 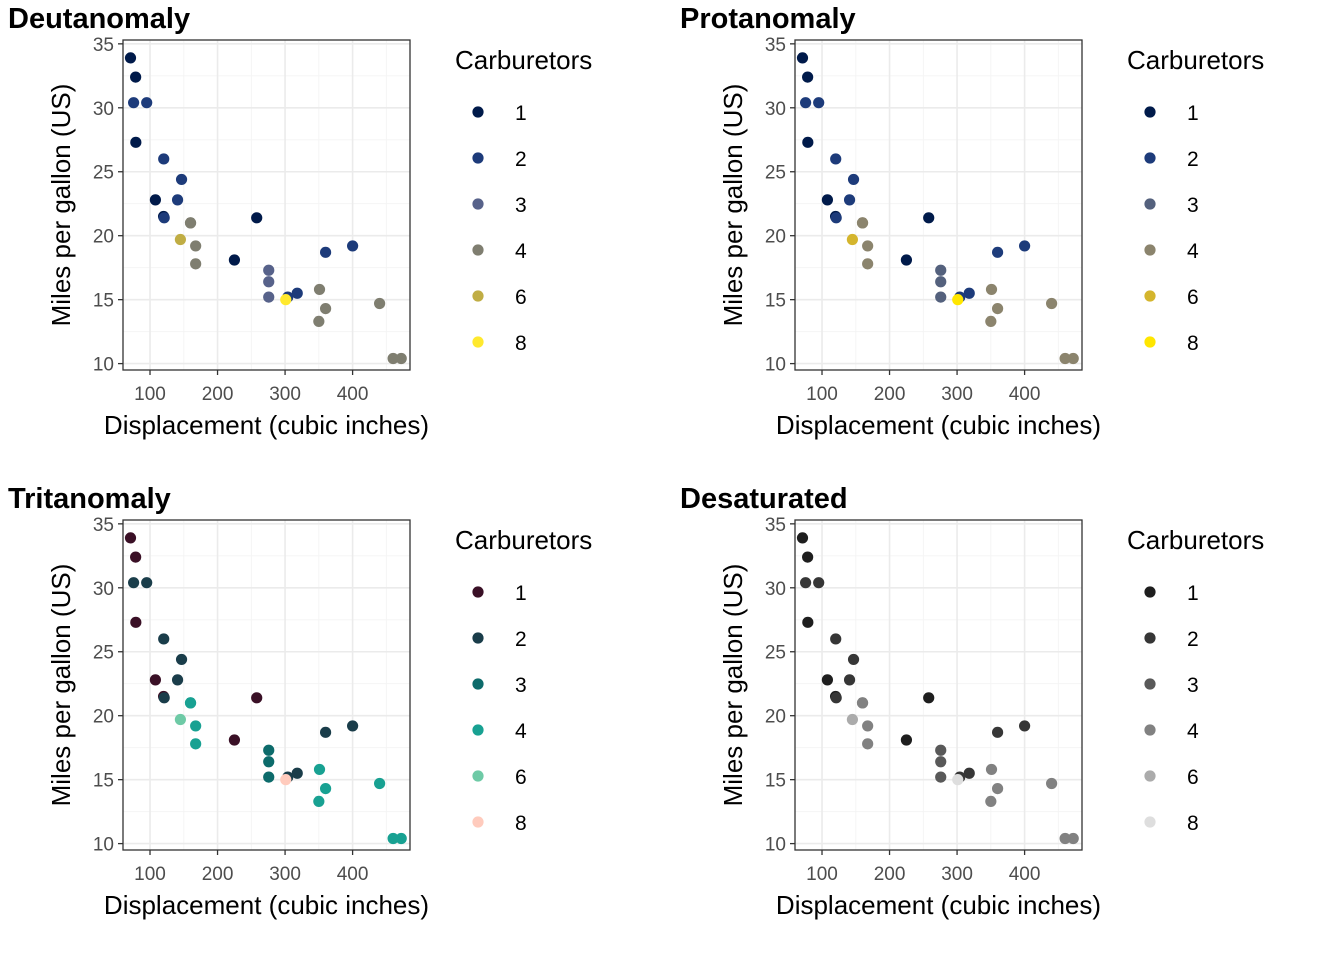 I want to click on x-tick-label: 300, so click(x=957, y=874).